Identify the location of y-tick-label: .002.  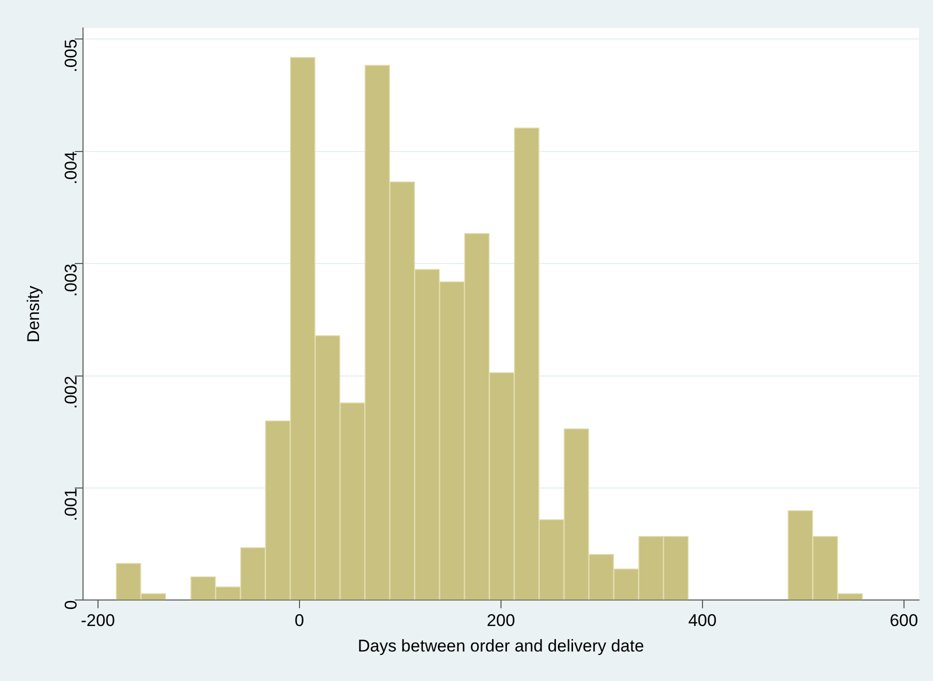
(70, 392).